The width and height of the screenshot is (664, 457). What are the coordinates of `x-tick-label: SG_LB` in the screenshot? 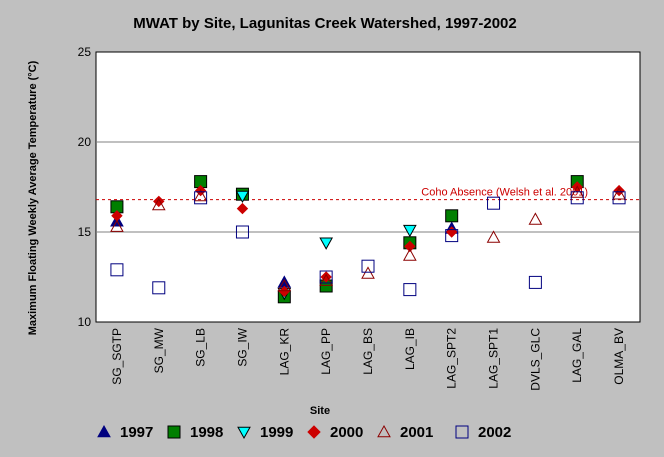 It's located at (201, 347).